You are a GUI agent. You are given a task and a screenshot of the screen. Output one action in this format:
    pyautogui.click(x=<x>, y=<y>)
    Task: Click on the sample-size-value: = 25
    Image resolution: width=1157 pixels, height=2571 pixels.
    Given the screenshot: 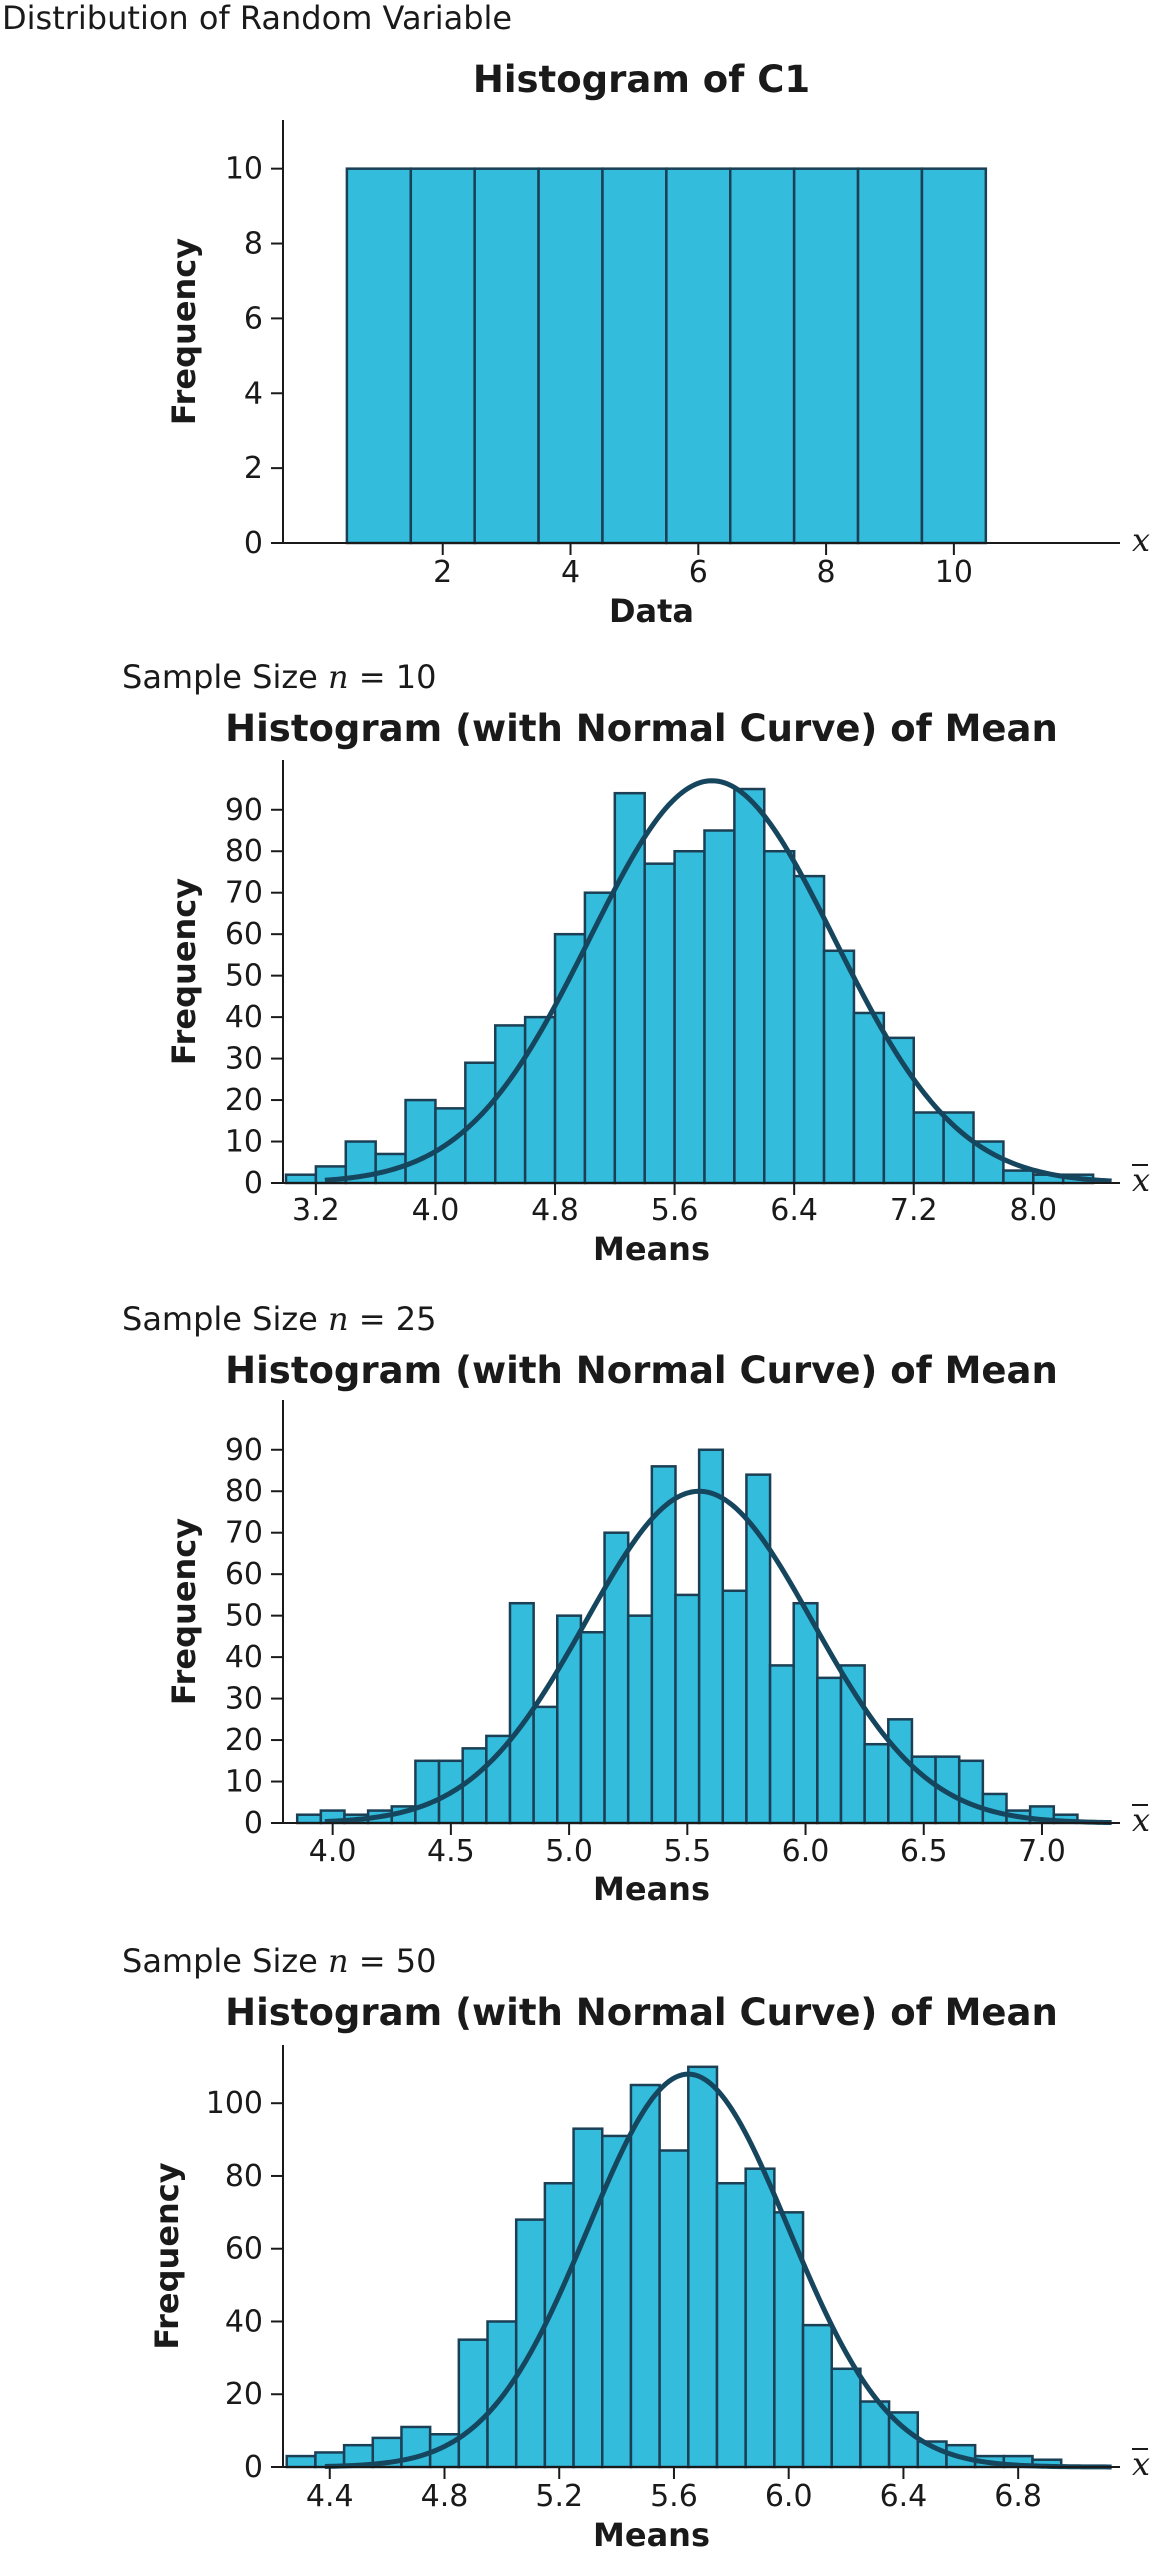 What is the action you would take?
    pyautogui.click(x=393, y=1319)
    